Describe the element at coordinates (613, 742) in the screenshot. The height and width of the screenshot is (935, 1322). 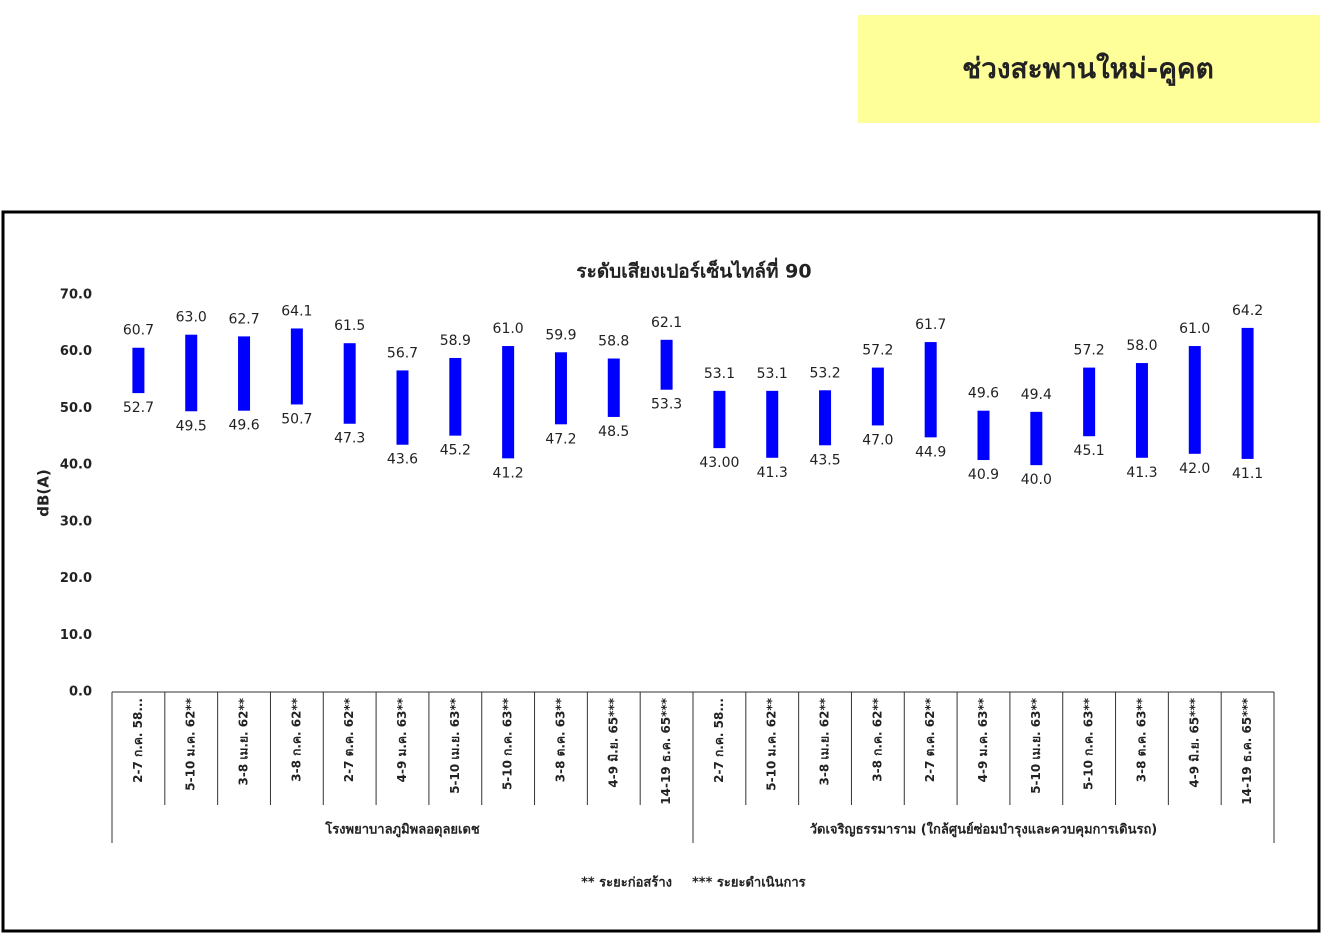
I see `x-tick-label: 4-9 มิ.ย. 65***` at that location.